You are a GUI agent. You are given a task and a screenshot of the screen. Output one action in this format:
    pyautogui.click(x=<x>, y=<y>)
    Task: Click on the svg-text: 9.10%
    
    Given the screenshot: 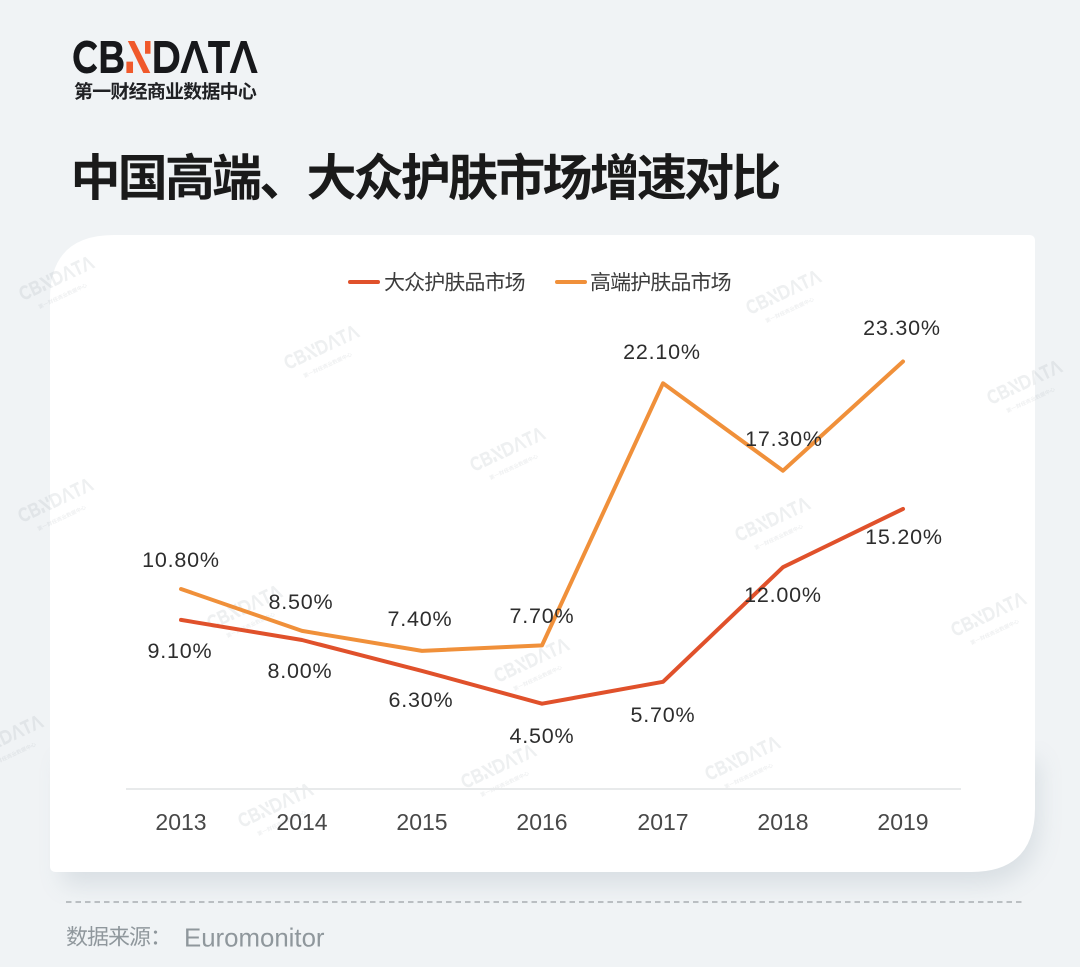 What is the action you would take?
    pyautogui.click(x=180, y=651)
    